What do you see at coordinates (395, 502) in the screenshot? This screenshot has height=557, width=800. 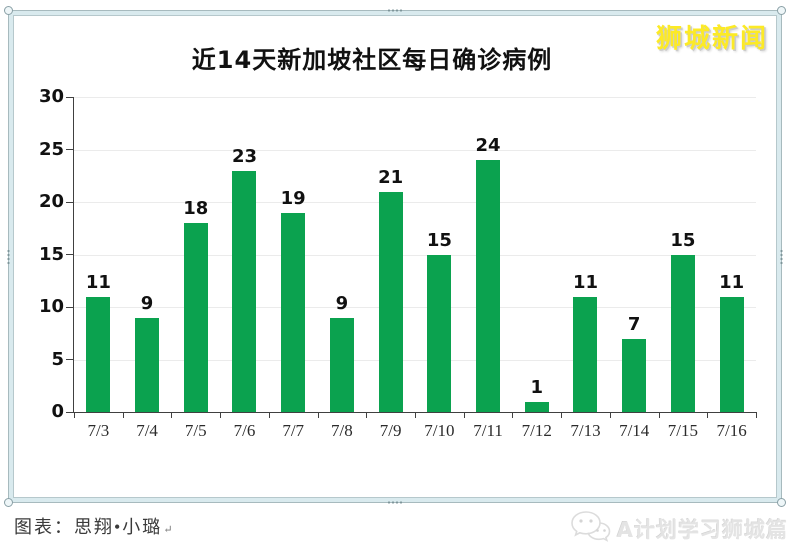 I see `resize-handle-bottom-center-icon` at bounding box center [395, 502].